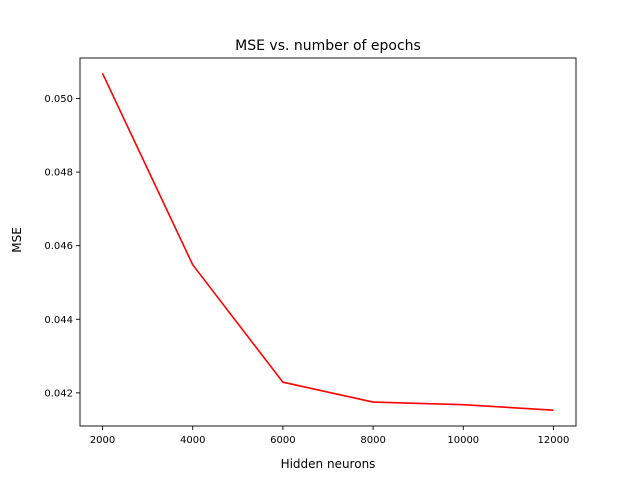  Describe the element at coordinates (58, 393) in the screenshot. I see `y-tick-label-0: 0.042` at that location.